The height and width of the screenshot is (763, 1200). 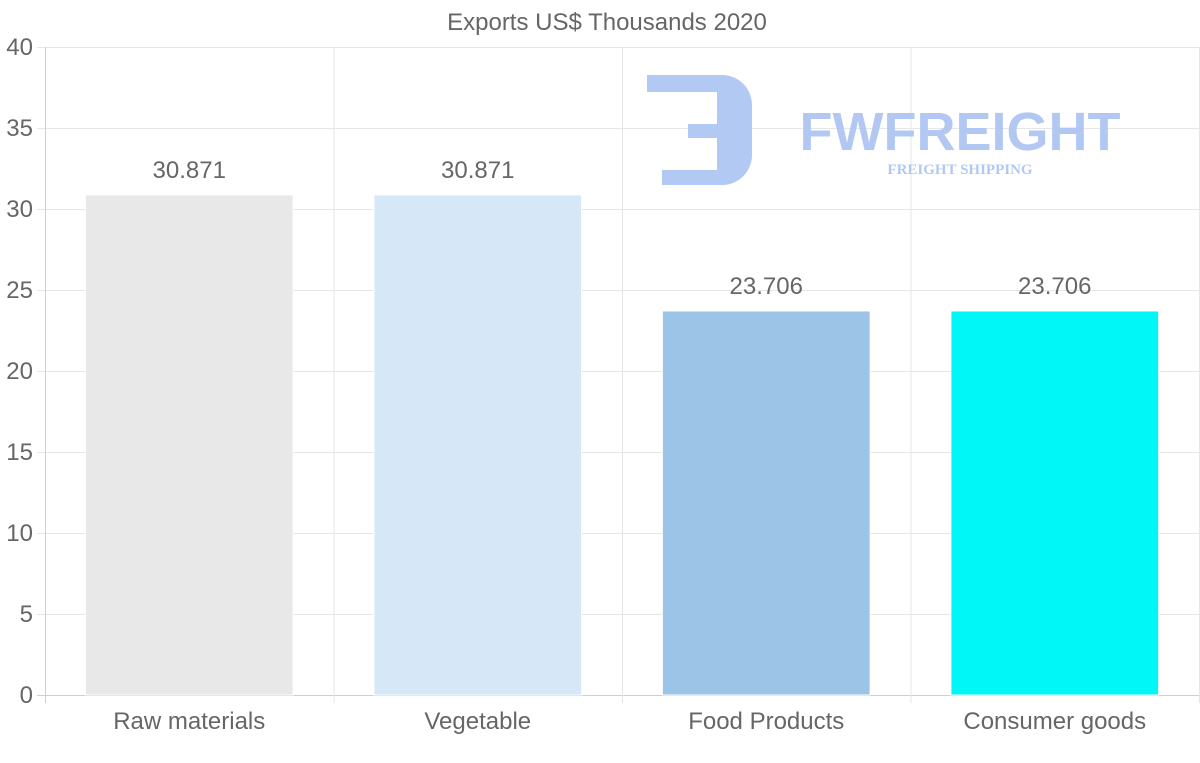 What do you see at coordinates (1054, 721) in the screenshot?
I see `x-tick-label: Consumer goods` at bounding box center [1054, 721].